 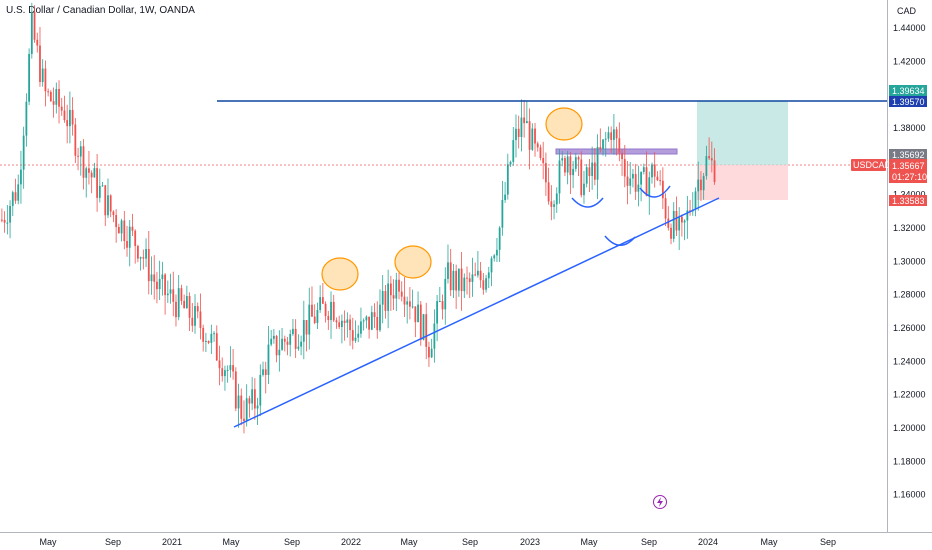 What do you see at coordinates (620, 240) in the screenshot?
I see `head-arc` at bounding box center [620, 240].